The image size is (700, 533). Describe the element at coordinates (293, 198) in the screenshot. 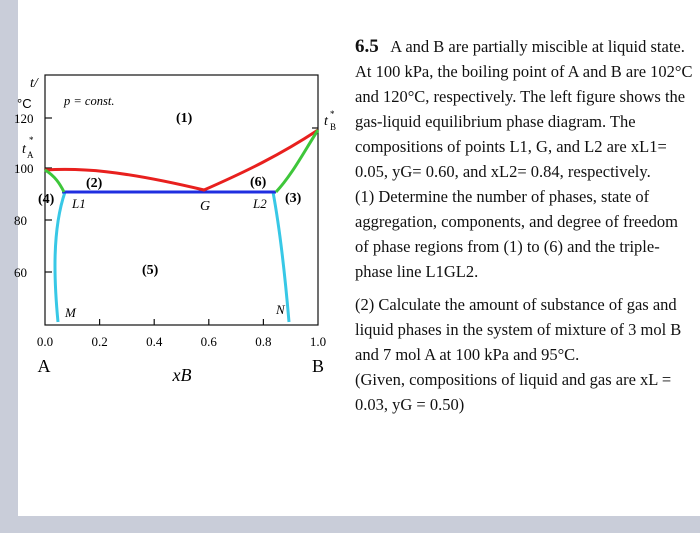

I see `region-3-label: (3)` at that location.